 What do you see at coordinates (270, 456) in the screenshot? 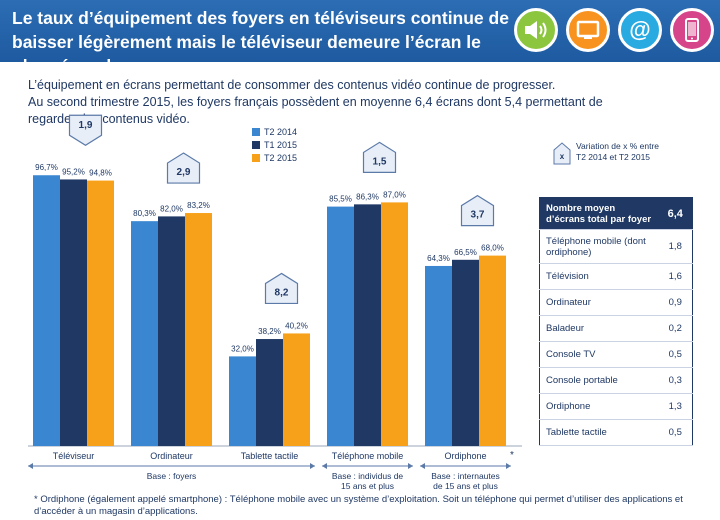
I see `category-label: Tablette tactile` at bounding box center [270, 456].